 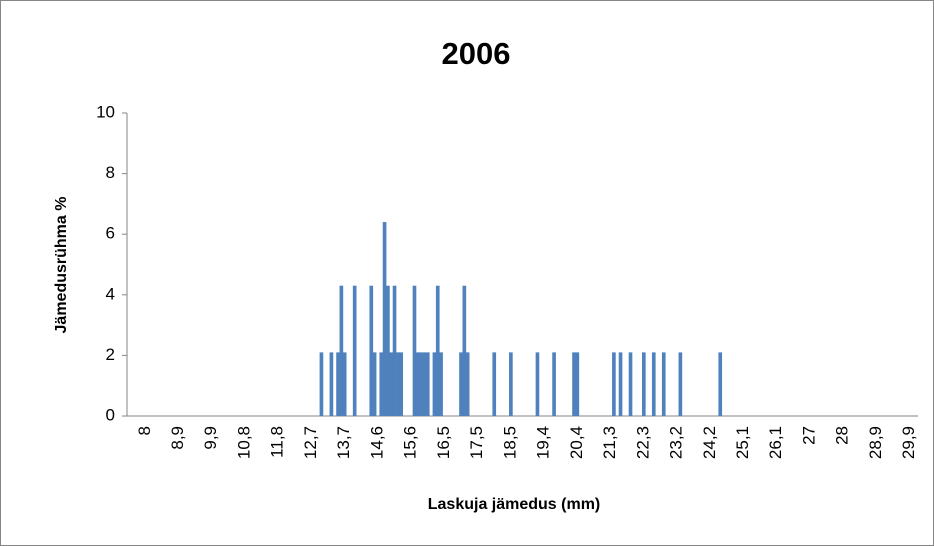 What do you see at coordinates (642, 442) in the screenshot?
I see `x-tick-label: 22,3` at bounding box center [642, 442].